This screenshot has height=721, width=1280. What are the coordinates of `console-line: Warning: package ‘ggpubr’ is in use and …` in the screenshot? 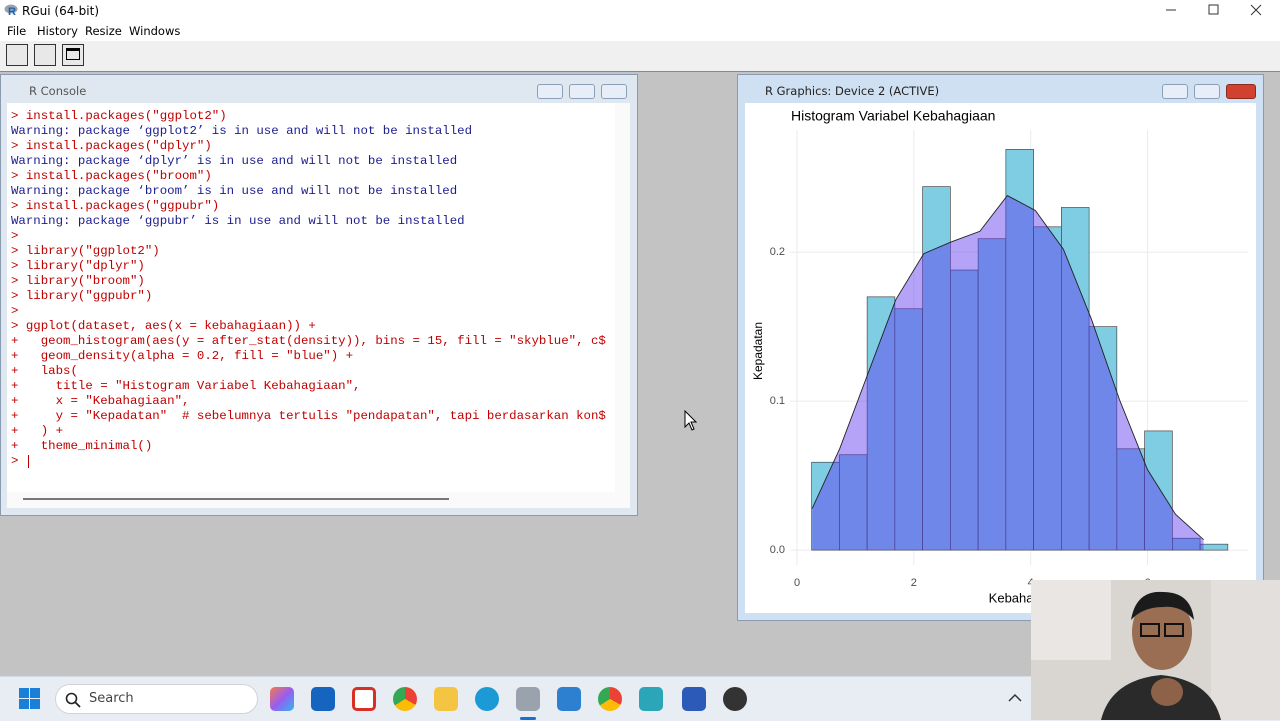 It's located at (238, 221).